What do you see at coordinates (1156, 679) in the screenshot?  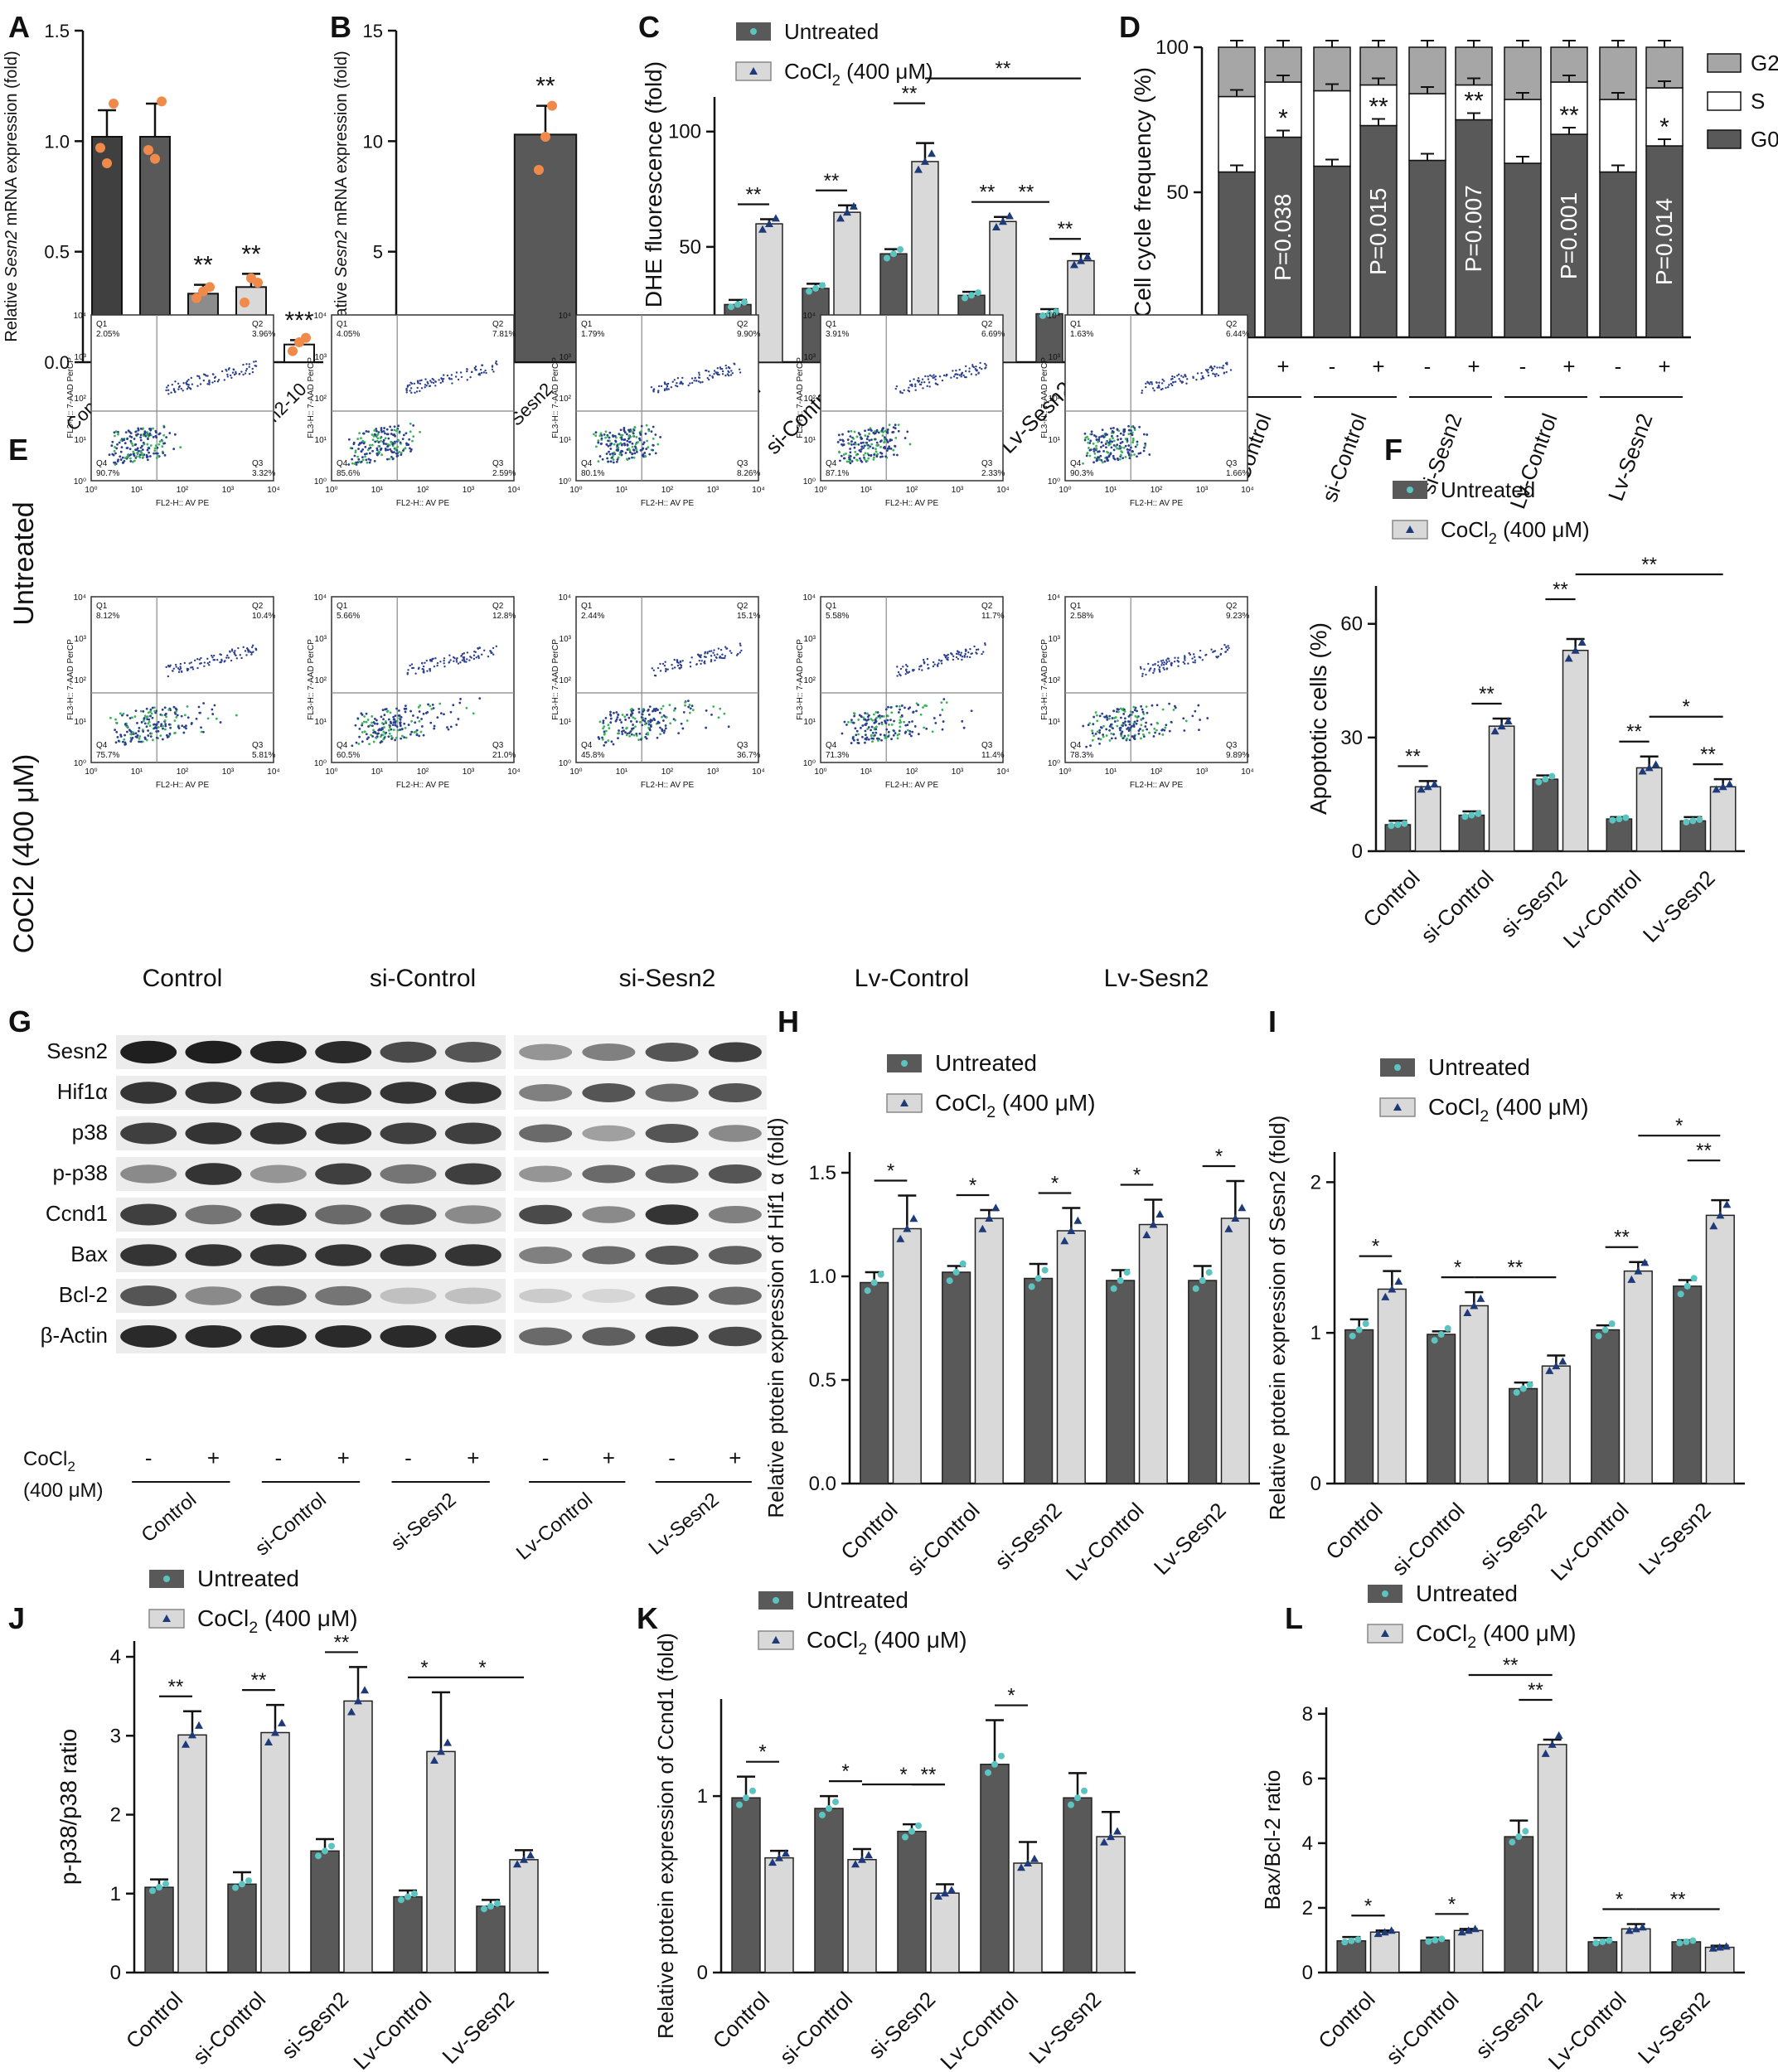 I see `flow-plot-frame` at bounding box center [1156, 679].